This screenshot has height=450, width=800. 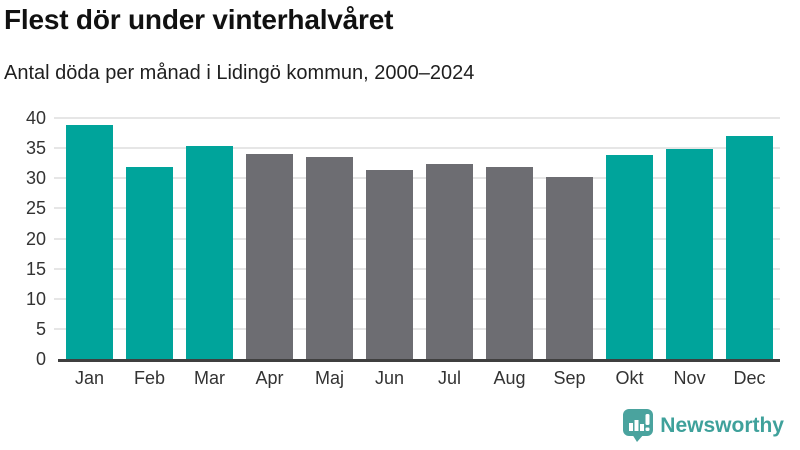 I want to click on y-tick-label-30: 30, so click(x=35, y=178).